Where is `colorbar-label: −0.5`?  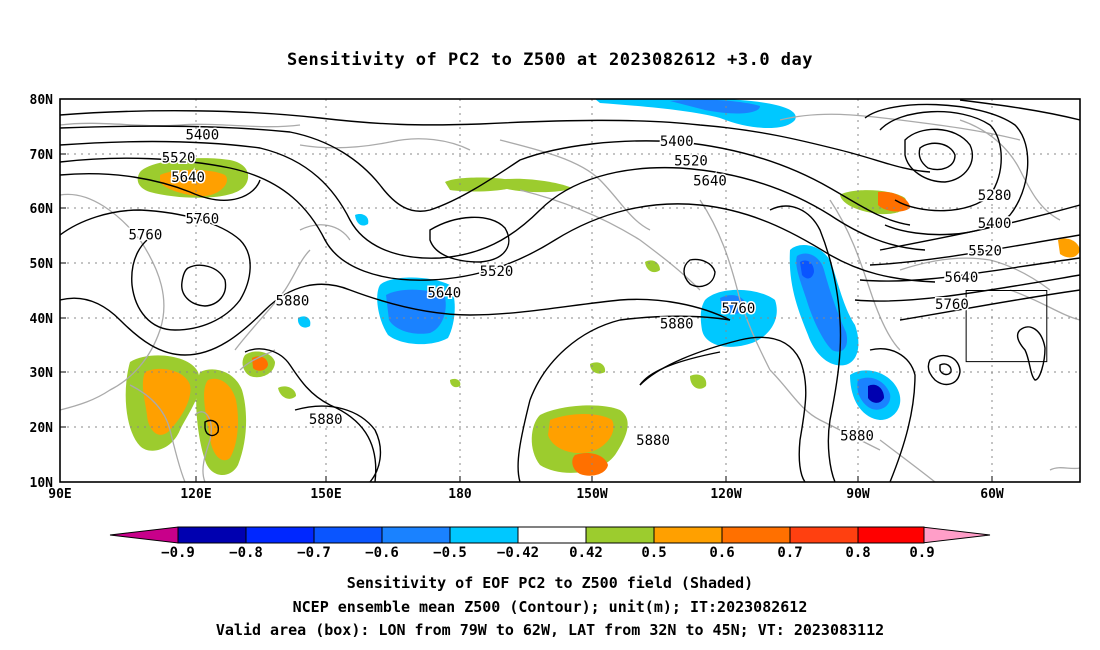 colorbar-label: −0.5 is located at coordinates (450, 553).